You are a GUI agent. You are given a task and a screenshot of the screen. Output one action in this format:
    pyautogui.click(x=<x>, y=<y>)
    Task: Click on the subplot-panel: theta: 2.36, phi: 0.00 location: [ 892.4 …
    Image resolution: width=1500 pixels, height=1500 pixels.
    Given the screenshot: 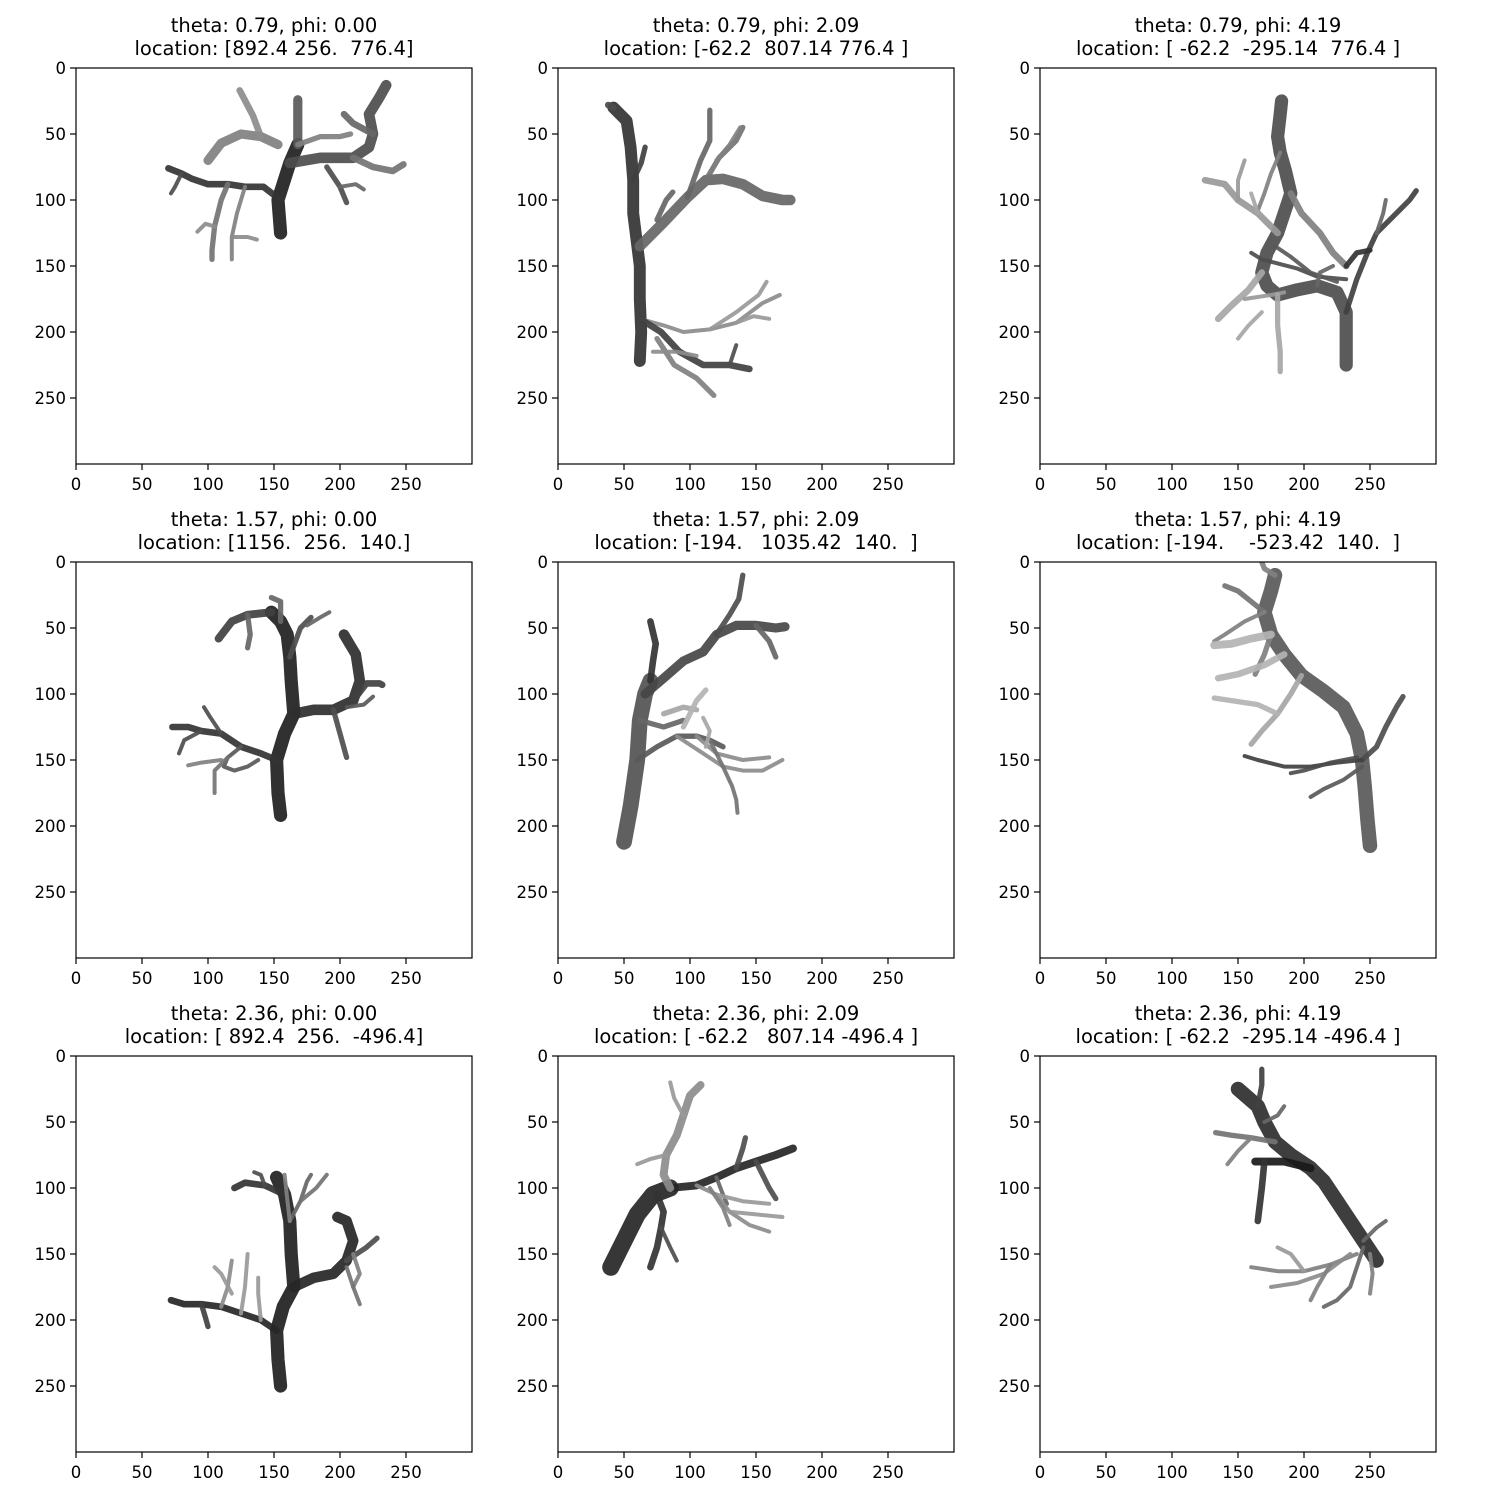 What is the action you would take?
    pyautogui.click(x=241, y=1238)
    